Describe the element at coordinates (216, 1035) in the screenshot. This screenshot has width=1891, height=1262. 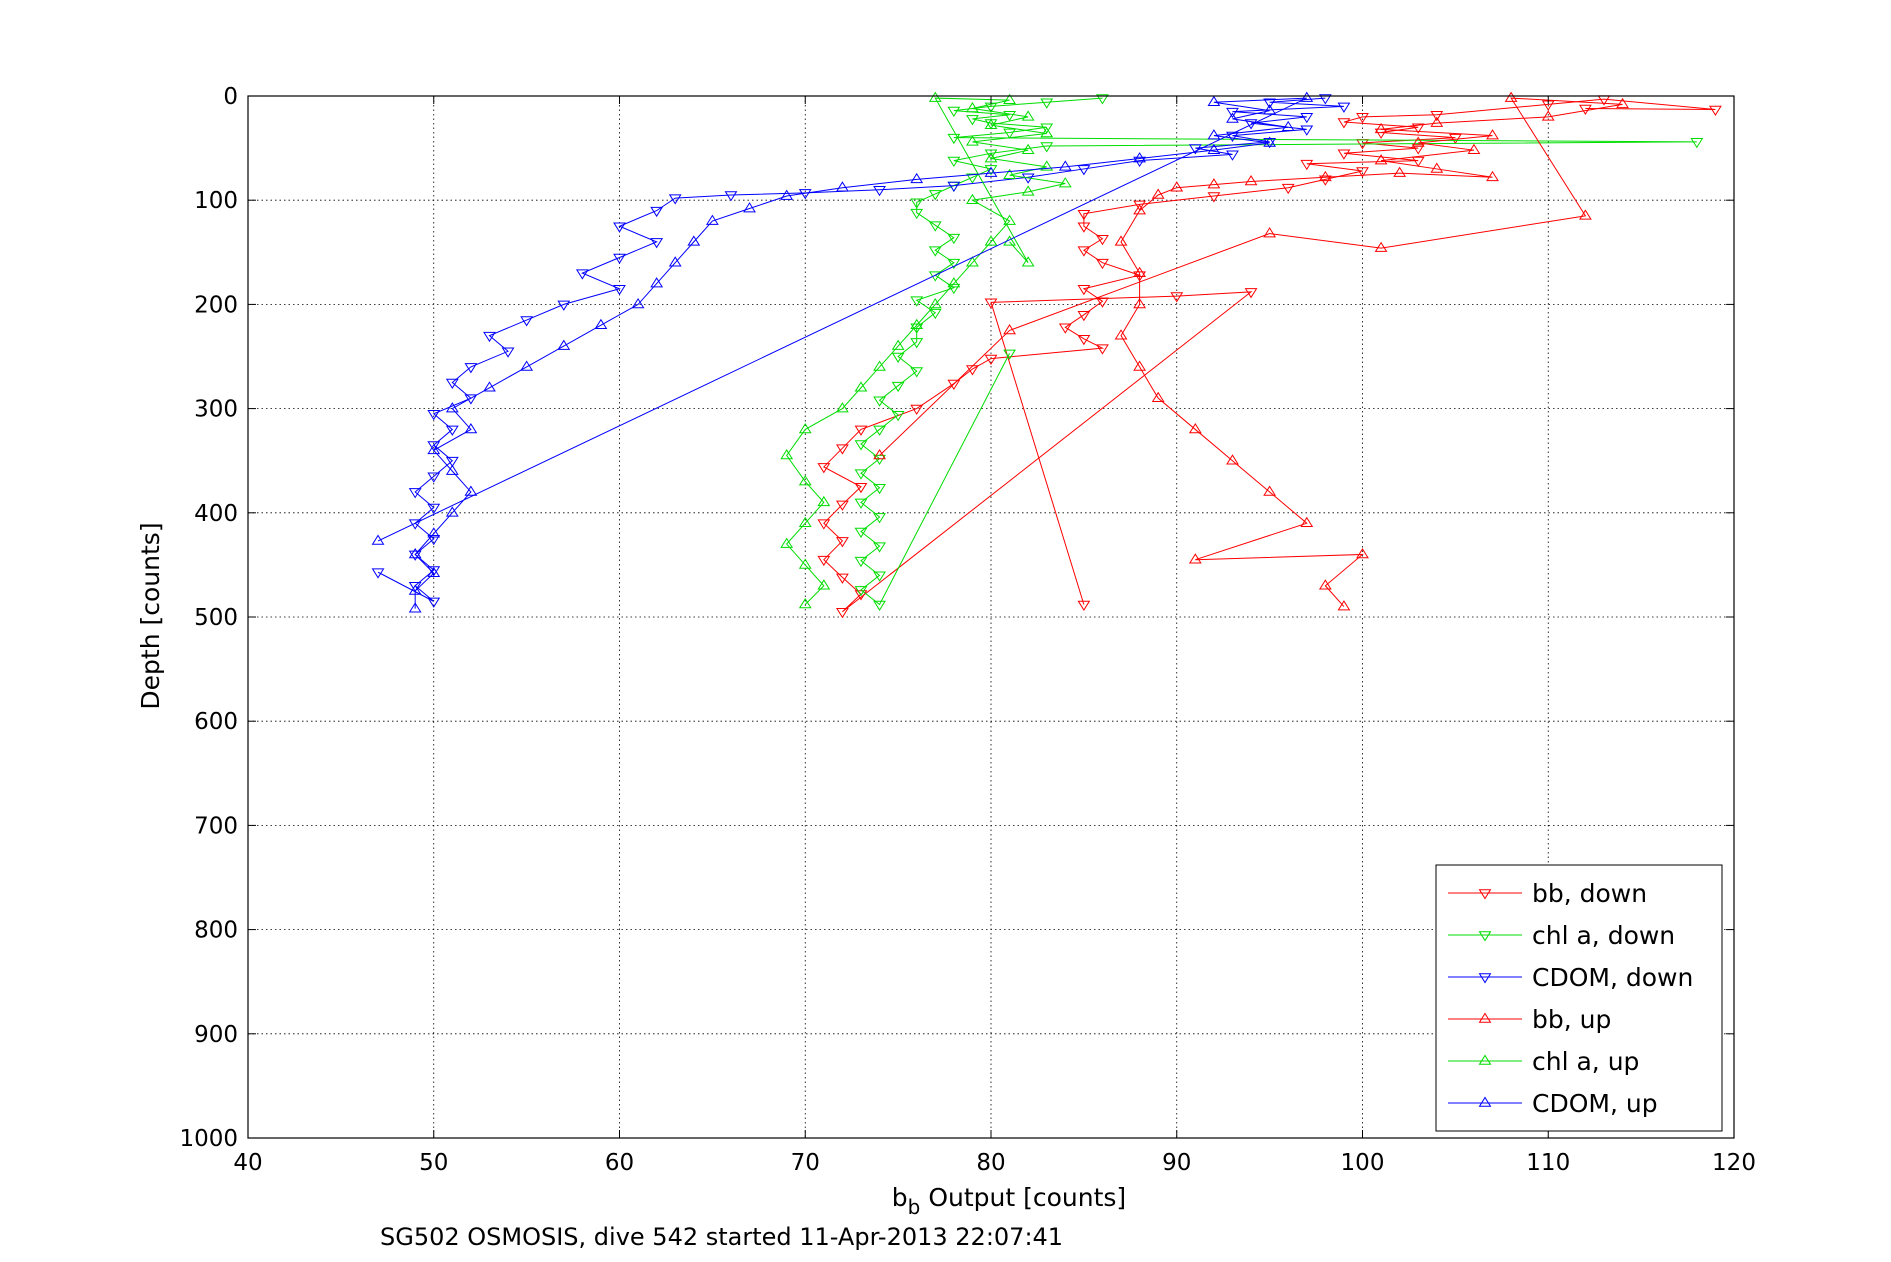
I see `y-tick-label: 900` at that location.